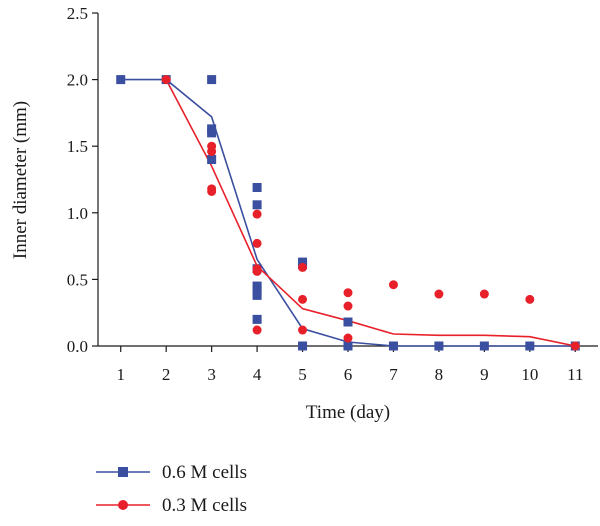  I want to click on y-tick-label: 2.5, so click(77, 13).